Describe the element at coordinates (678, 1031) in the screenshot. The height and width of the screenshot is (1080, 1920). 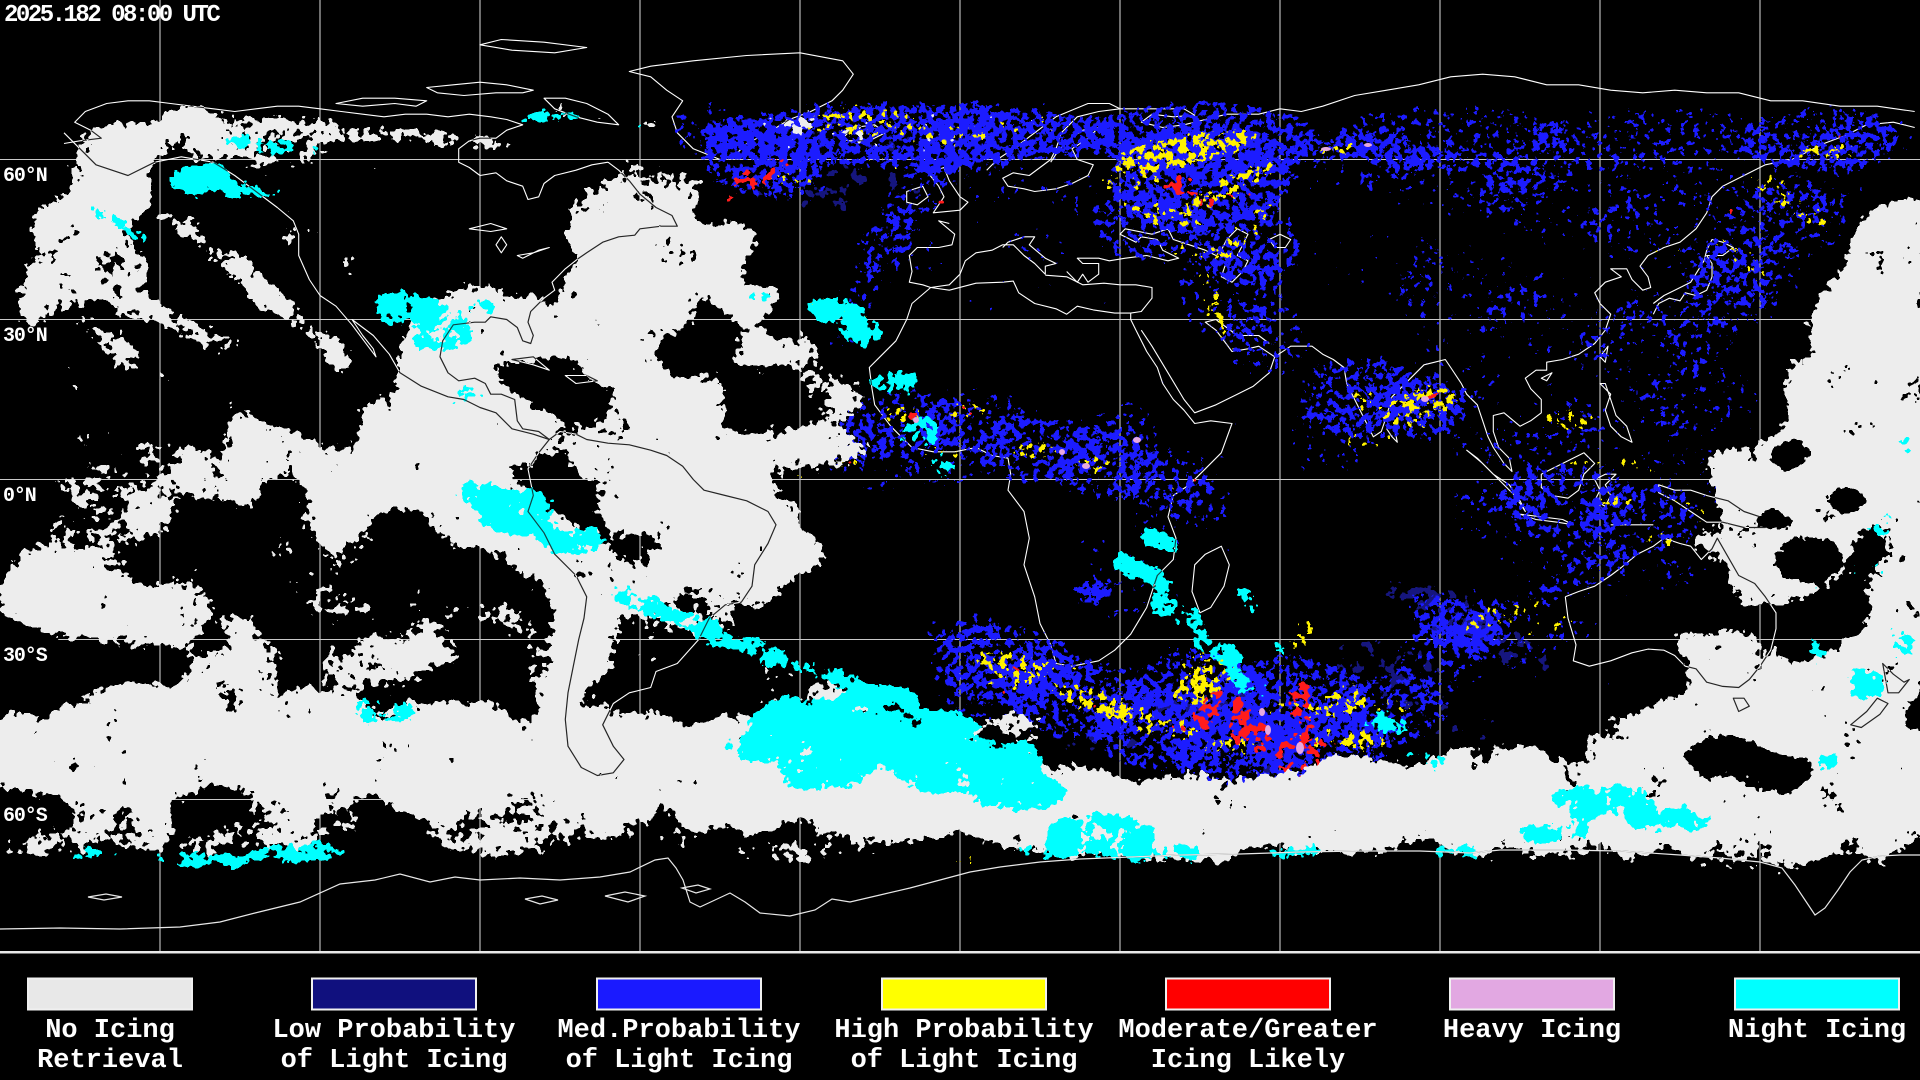
I see `svg-text: Med.Probability` at that location.